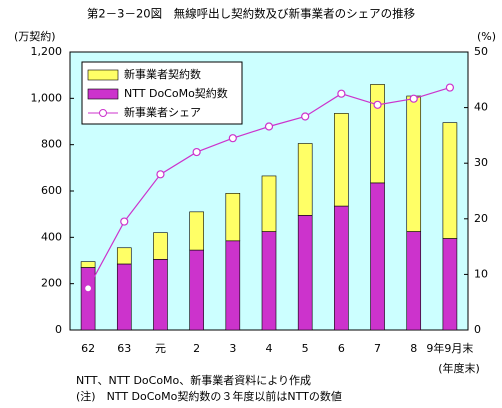 The height and width of the screenshot is (408, 502). Describe the element at coordinates (477, 329) in the screenshot. I see `y2-tick-label: 0` at that location.